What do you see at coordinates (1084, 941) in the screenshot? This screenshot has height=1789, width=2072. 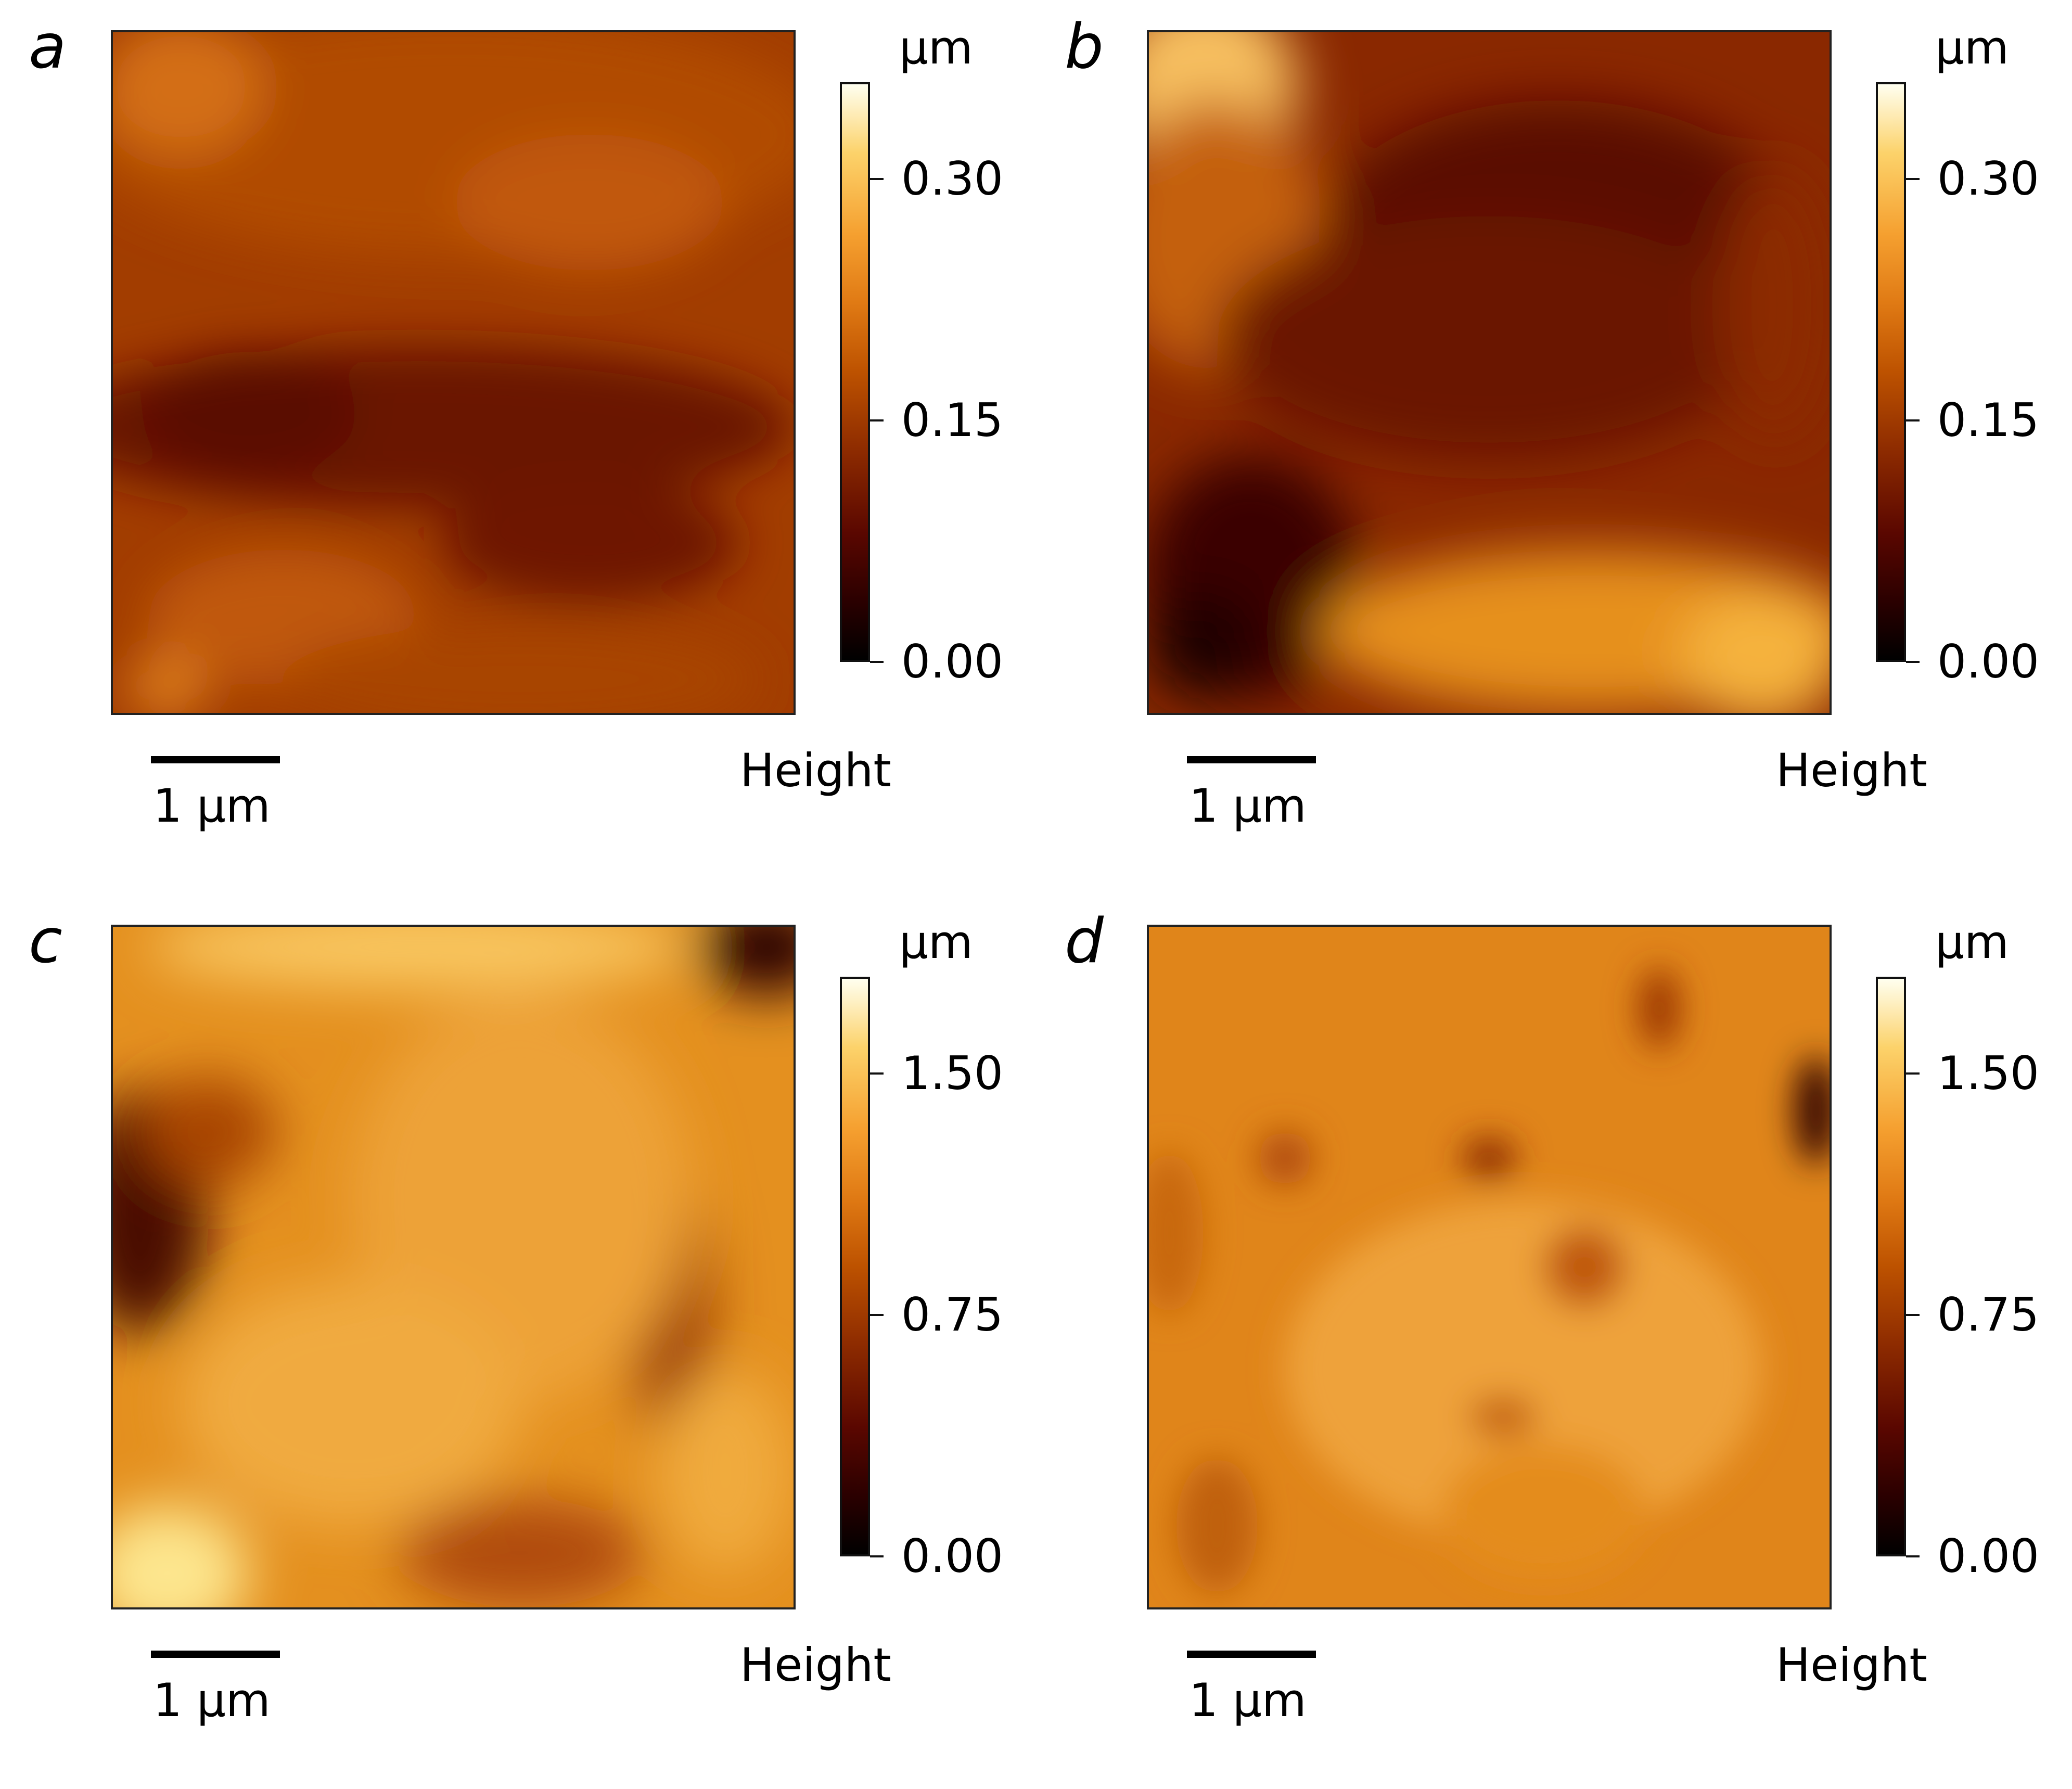 I see `panel-letter: d` at bounding box center [1084, 941].